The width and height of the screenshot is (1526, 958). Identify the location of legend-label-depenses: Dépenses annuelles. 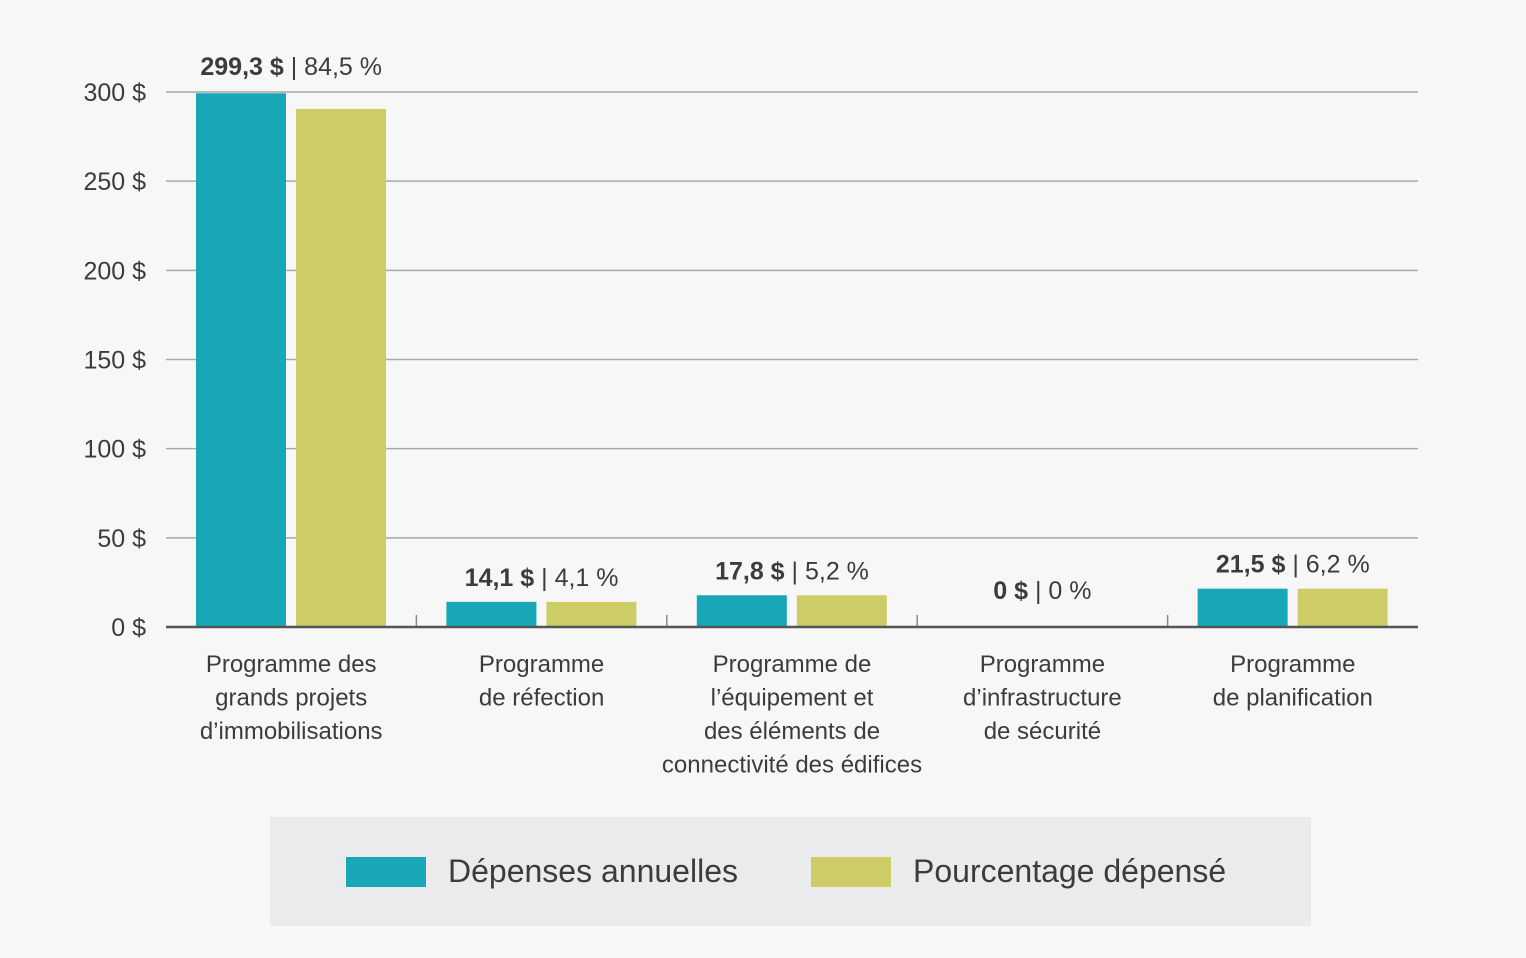
(593, 871).